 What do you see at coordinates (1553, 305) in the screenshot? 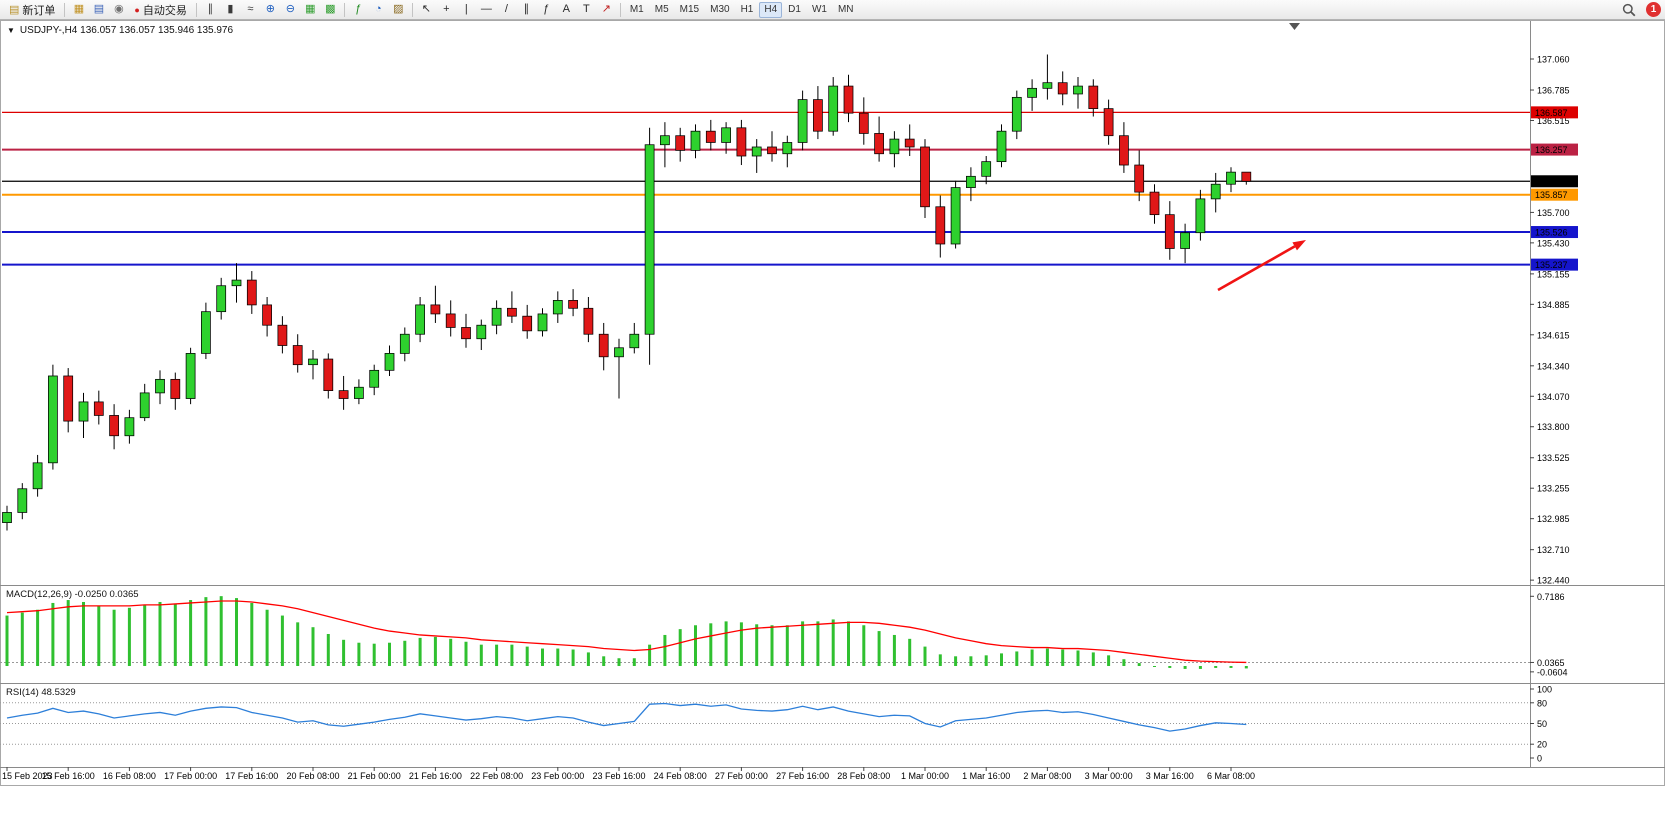
I see `svg-text: 134.885` at bounding box center [1553, 305].